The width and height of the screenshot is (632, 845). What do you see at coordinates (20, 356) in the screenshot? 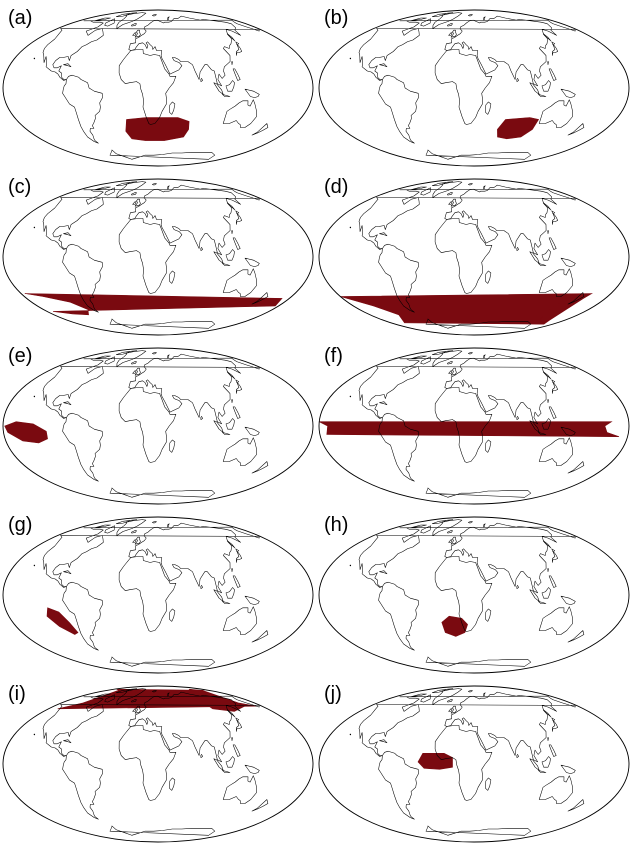
I see `panel-label: (e)` at bounding box center [20, 356].